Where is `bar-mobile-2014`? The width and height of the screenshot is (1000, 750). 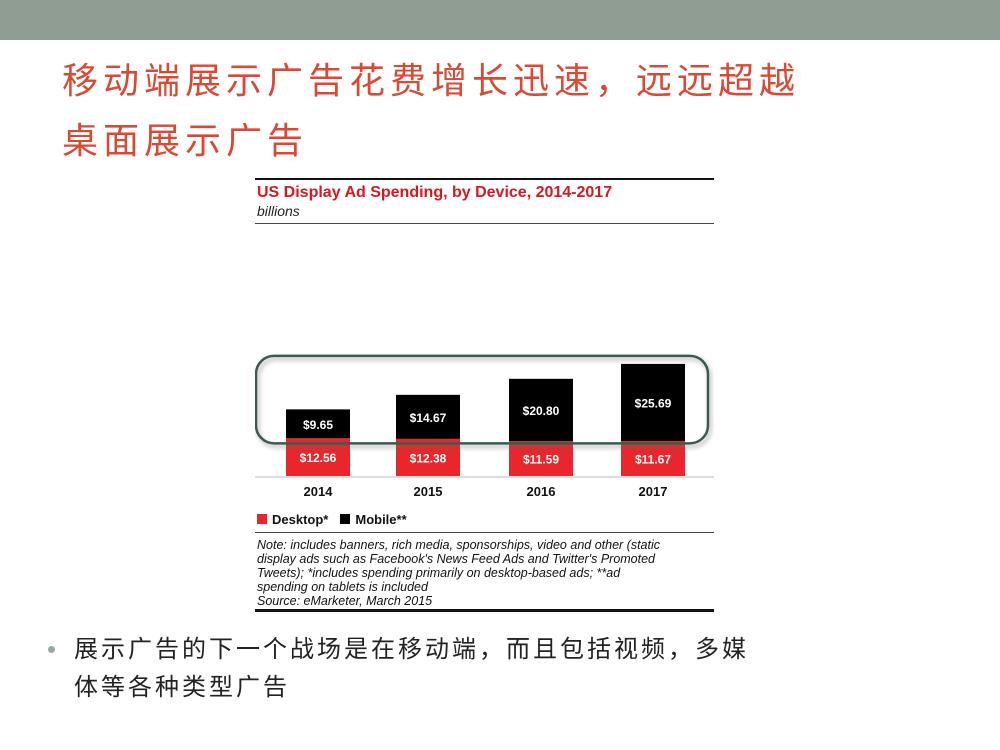 bar-mobile-2014 is located at coordinates (318, 424).